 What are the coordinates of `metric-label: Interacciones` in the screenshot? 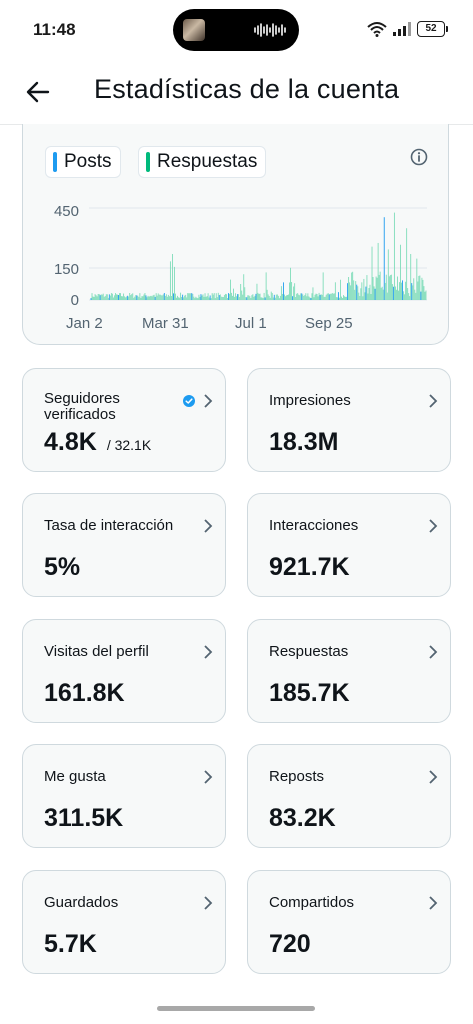 It's located at (314, 525).